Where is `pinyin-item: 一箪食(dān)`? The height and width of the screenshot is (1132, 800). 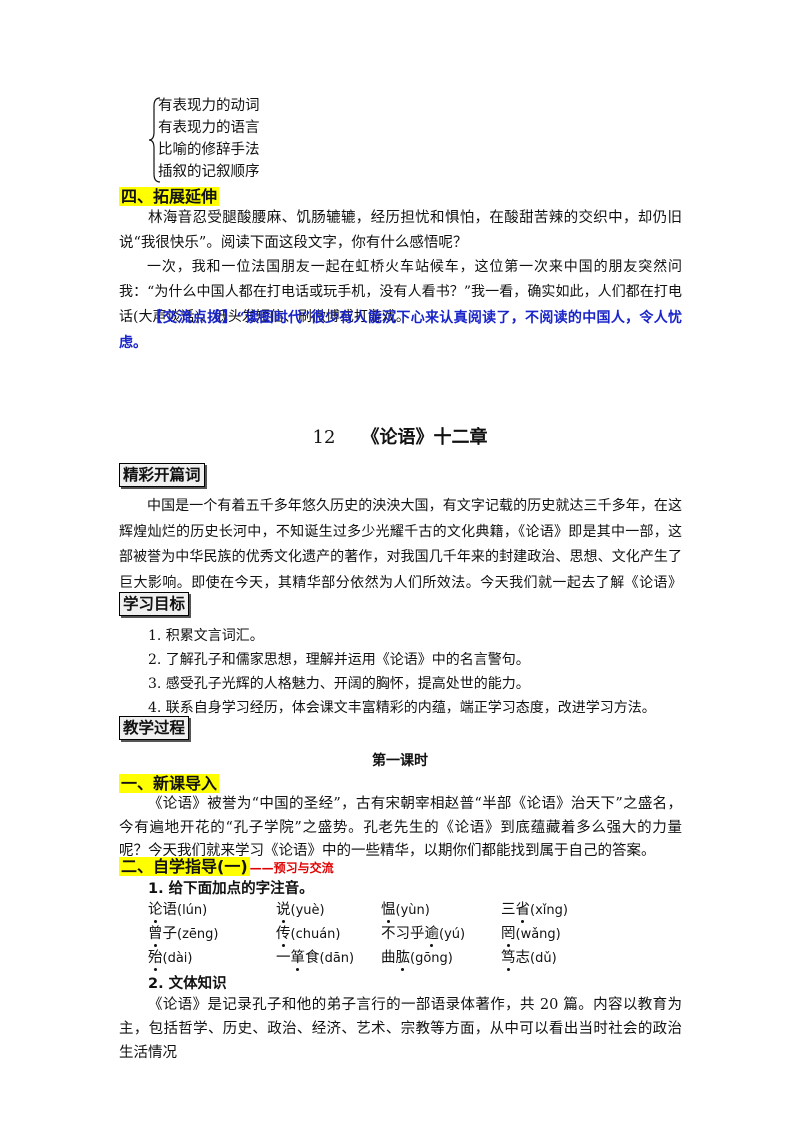
pinyin-item: 一箪食(dān) is located at coordinates (315, 958).